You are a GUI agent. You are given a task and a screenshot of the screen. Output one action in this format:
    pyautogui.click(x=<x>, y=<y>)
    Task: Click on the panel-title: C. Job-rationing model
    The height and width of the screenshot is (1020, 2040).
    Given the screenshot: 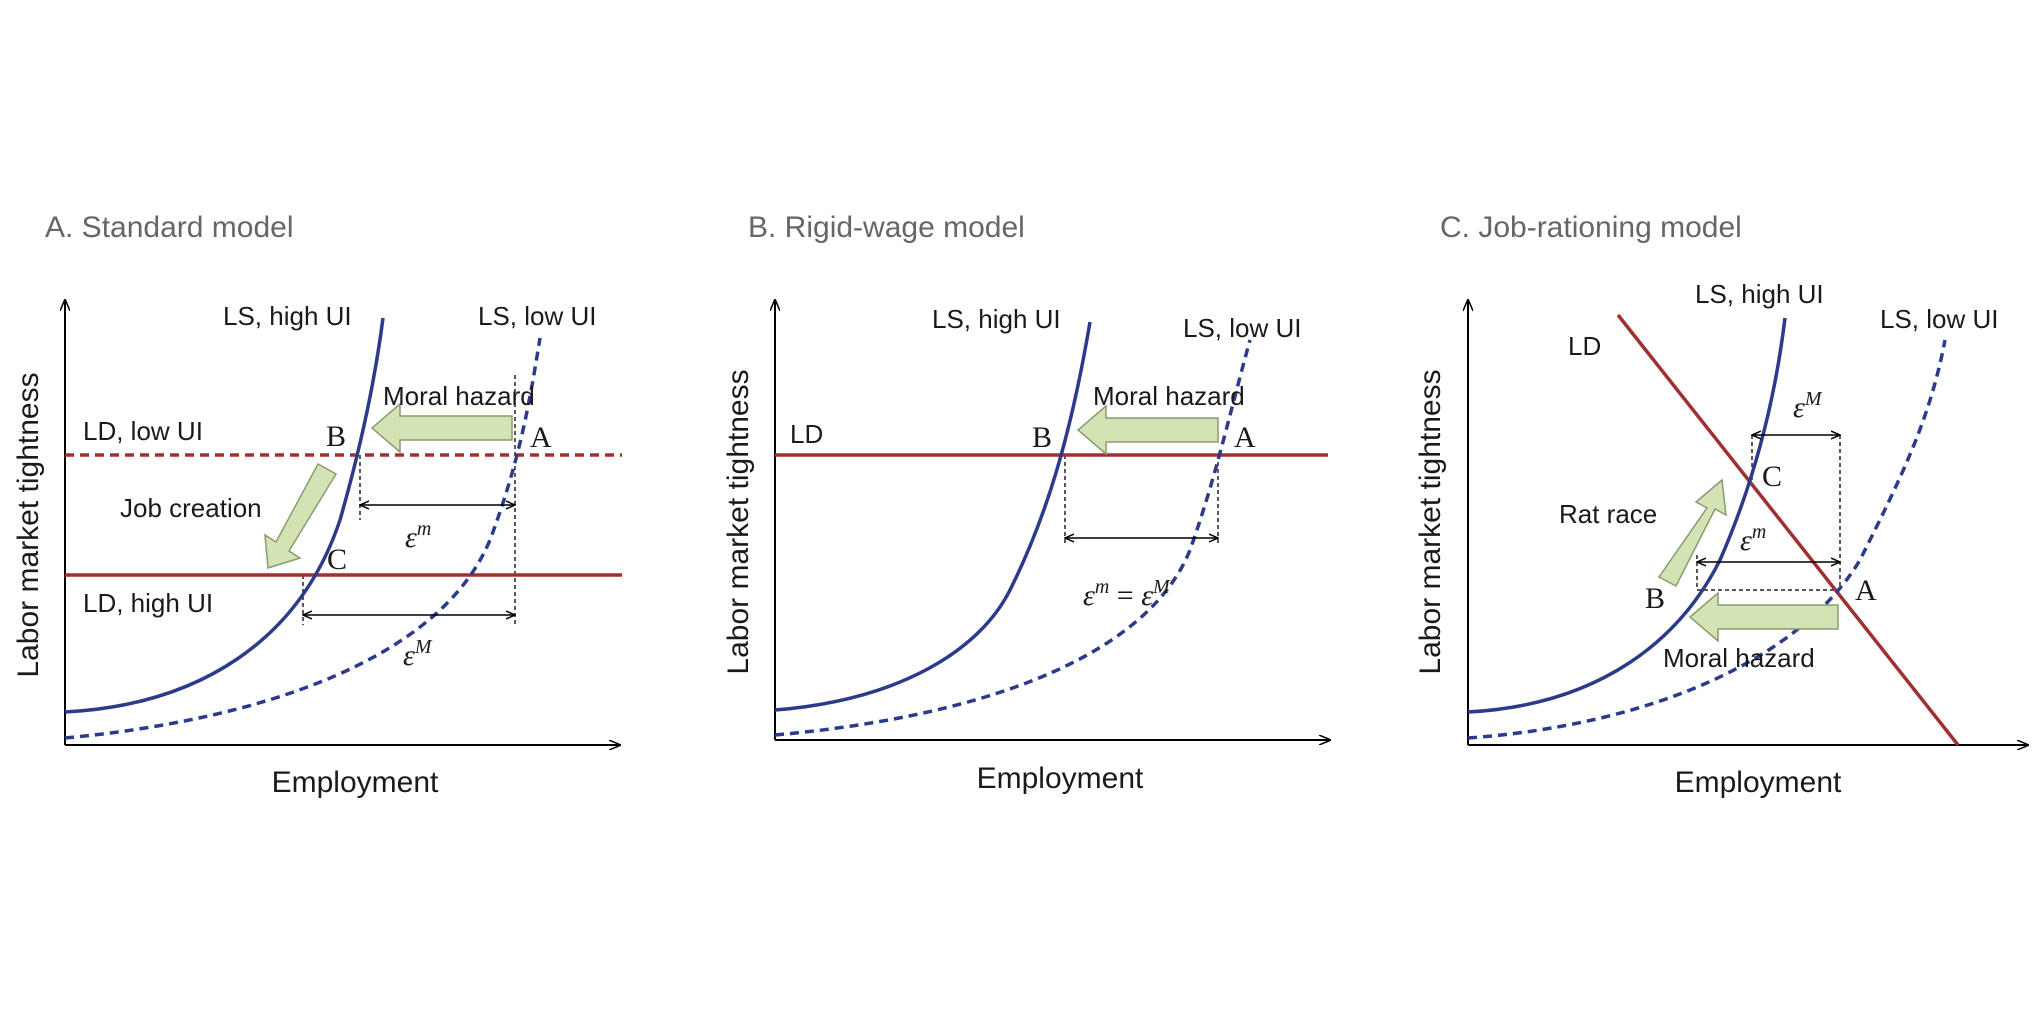 What is the action you would take?
    pyautogui.click(x=1591, y=227)
    